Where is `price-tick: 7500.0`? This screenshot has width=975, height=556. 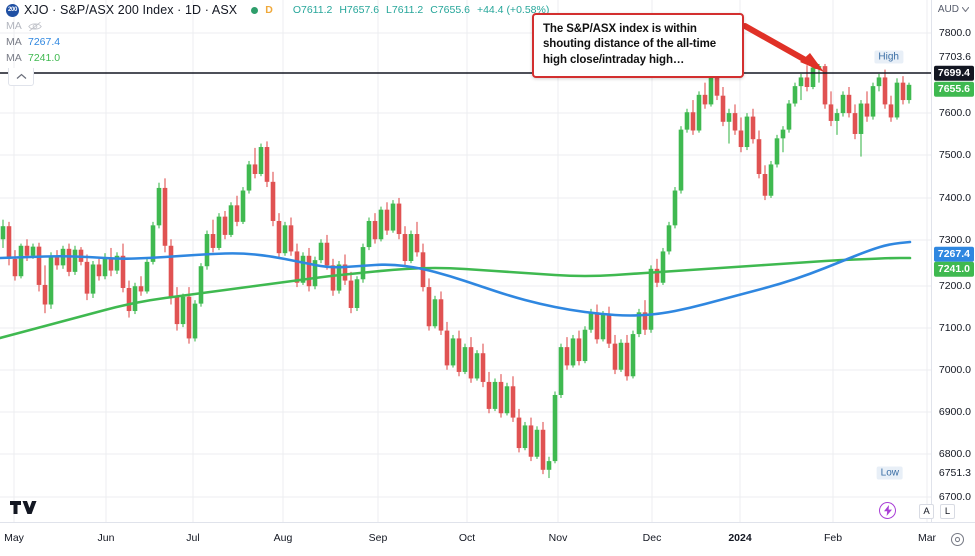
price-tick: 7500.0 is located at coordinates (954, 155).